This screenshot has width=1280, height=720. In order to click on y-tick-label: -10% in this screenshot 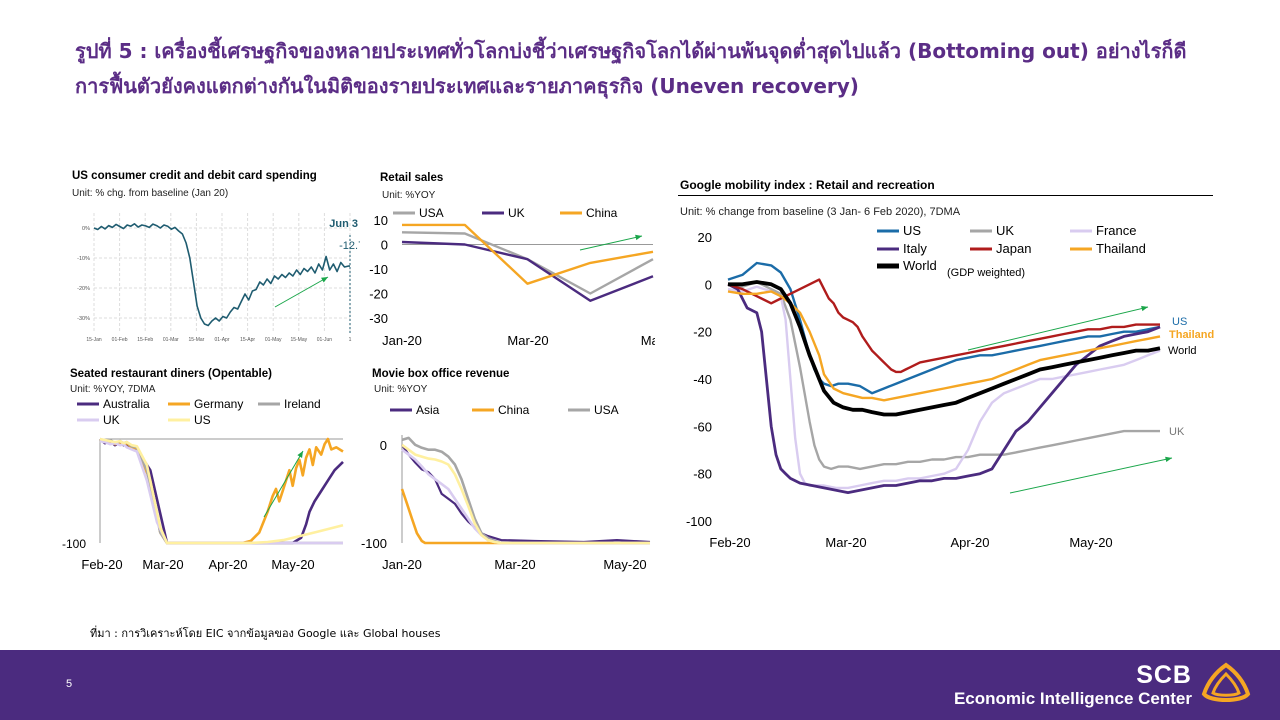, I will do `click(83, 259)`.